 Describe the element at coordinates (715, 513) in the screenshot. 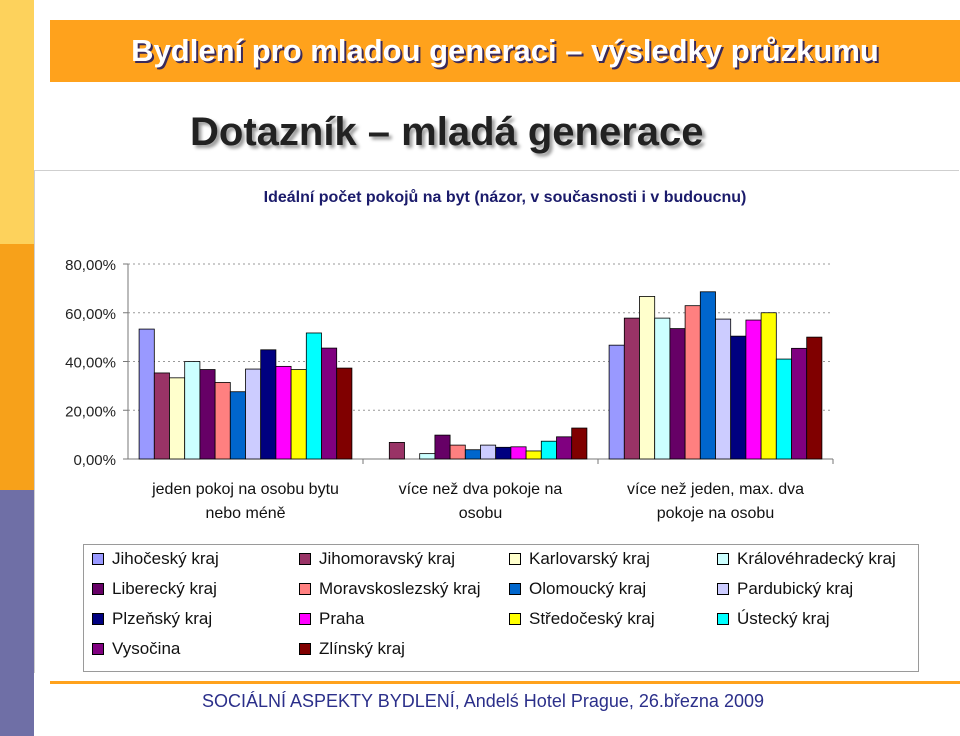

I see `x-category-label: pokoje na osobu` at that location.